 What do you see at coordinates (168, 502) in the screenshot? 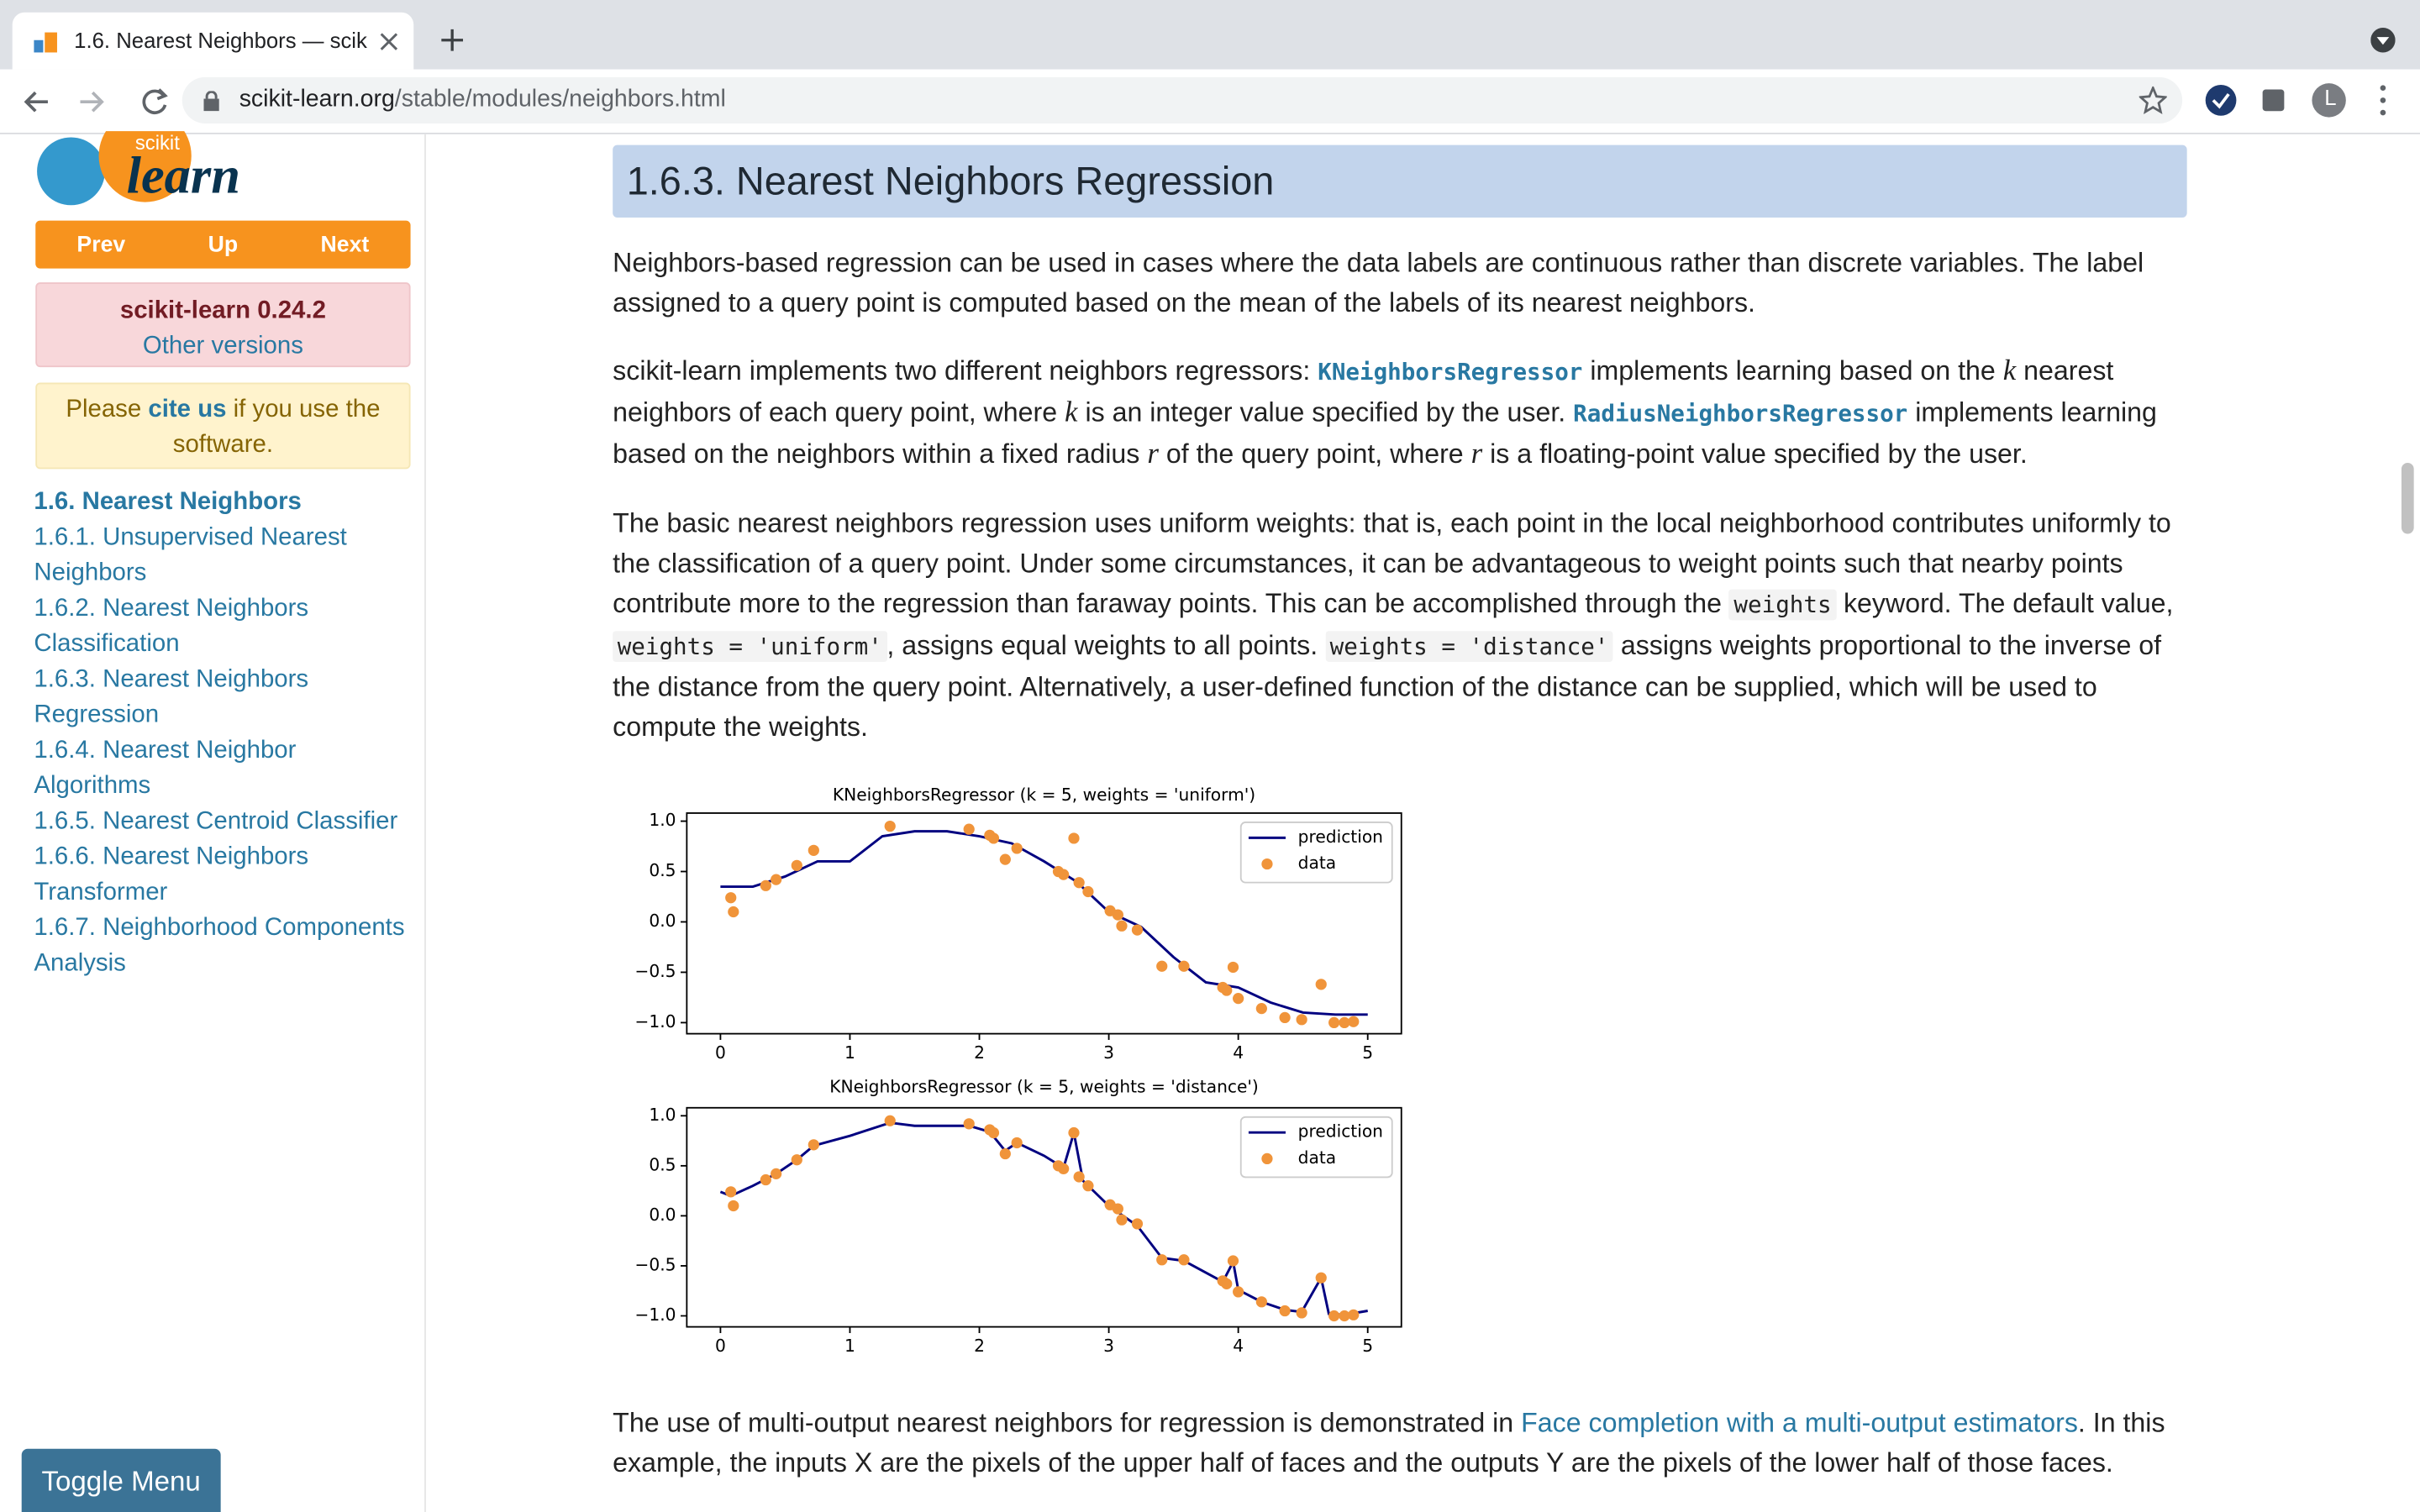
I see `toc-item: 1.6. Nearest Neighbors` at bounding box center [168, 502].